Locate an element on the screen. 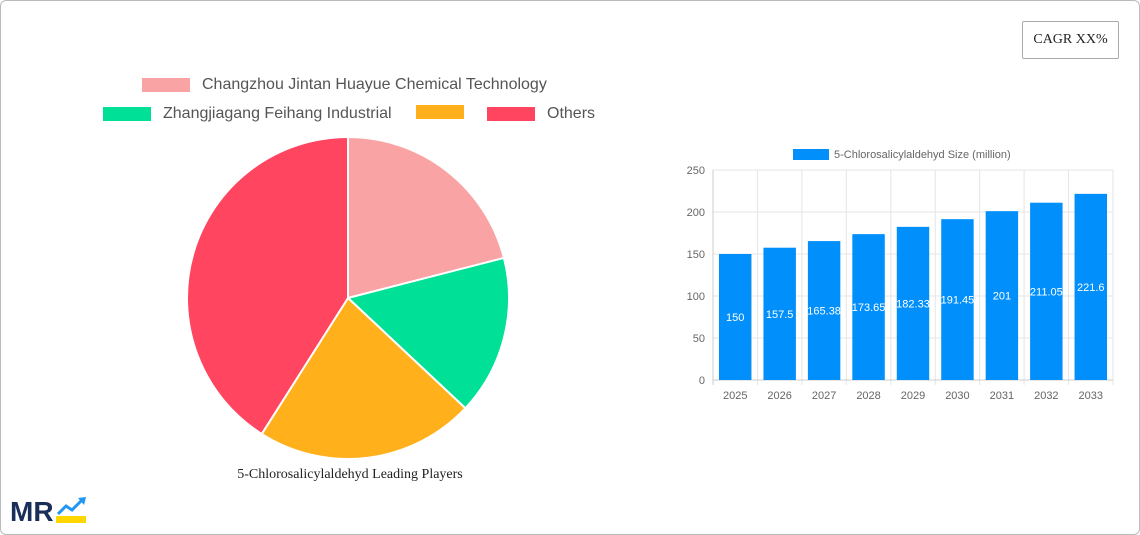 This screenshot has height=535, width=1140. data-label: 150 is located at coordinates (735, 318).